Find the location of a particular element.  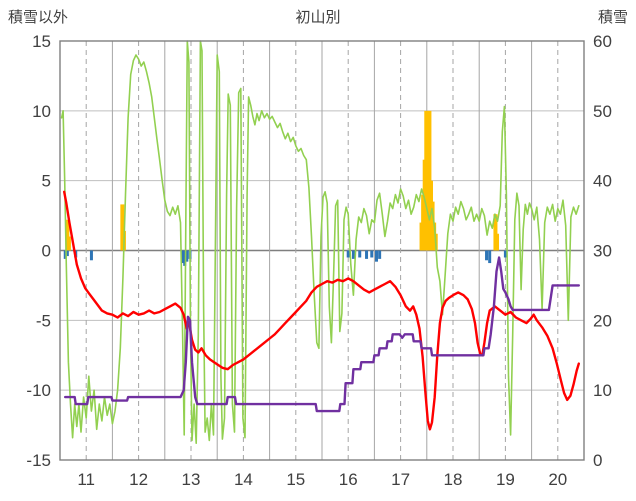

left-axis-tick-label: 0 is located at coordinates (46, 251).